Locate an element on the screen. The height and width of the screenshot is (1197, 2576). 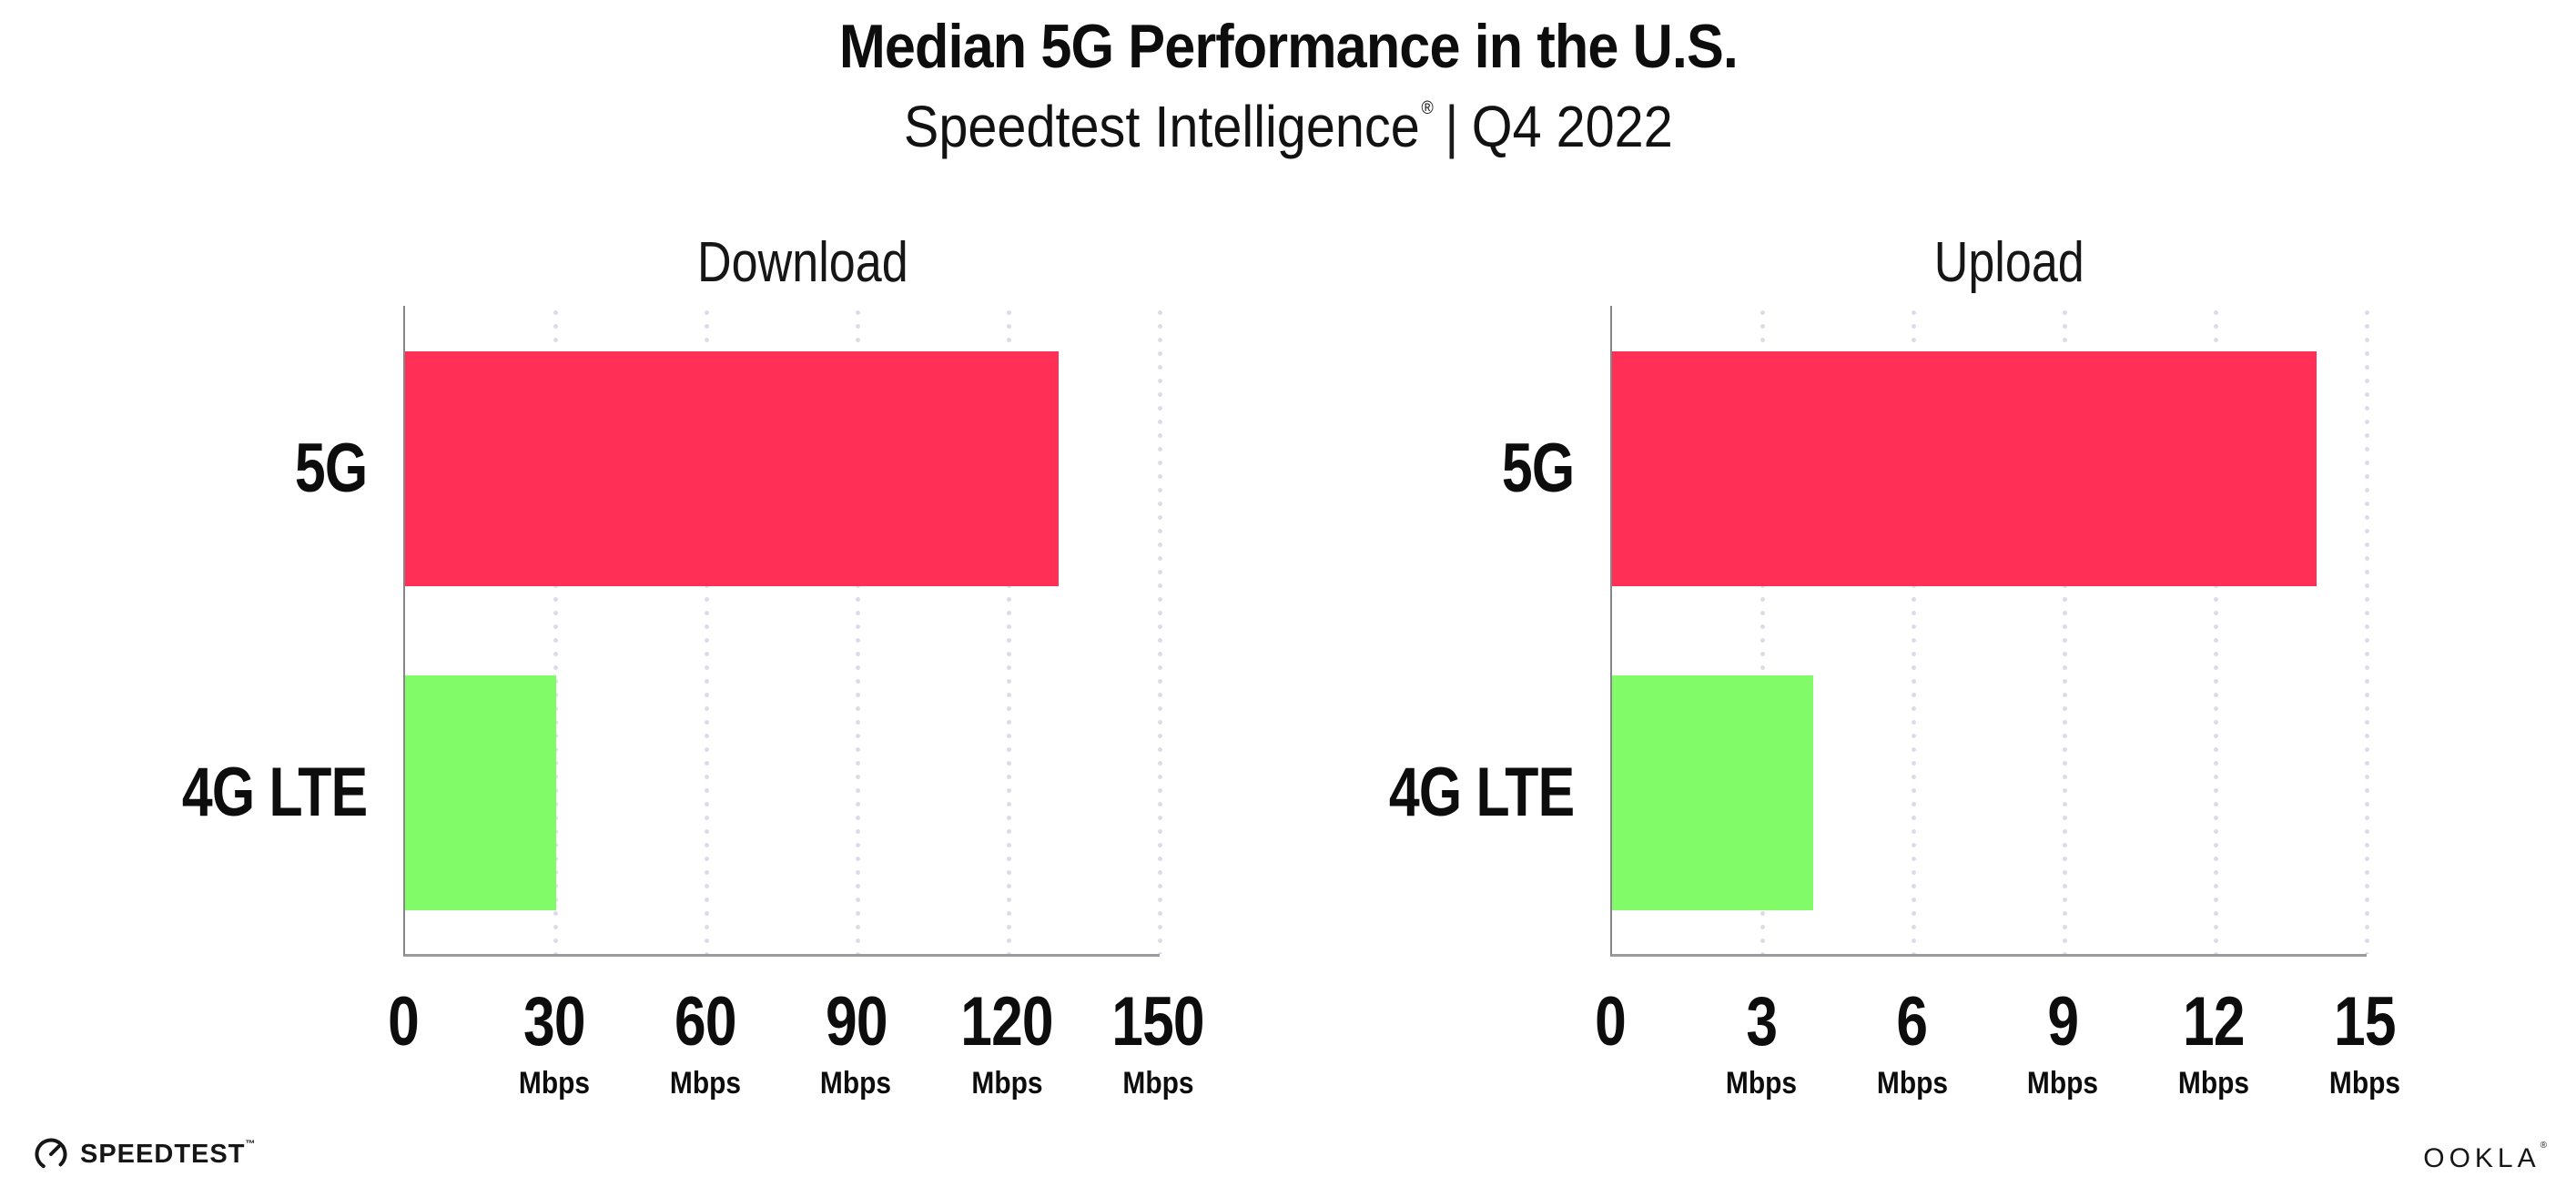
page-title: Median 5G Performance in the U.S. is located at coordinates (1288, 47).